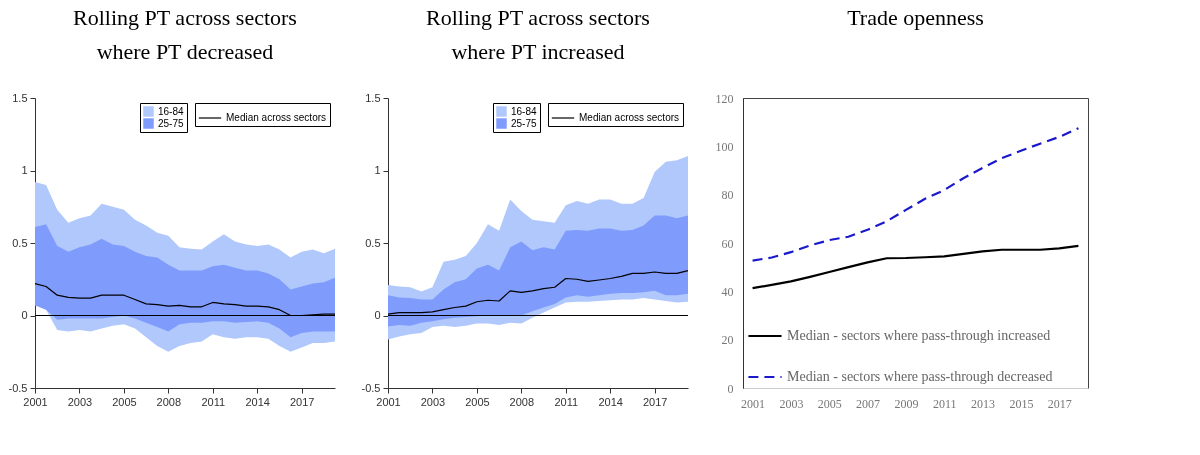 Image resolution: width=1200 pixels, height=455 pixels. I want to click on legend-label: Median - sectors where pass-through increased, so click(919, 335).